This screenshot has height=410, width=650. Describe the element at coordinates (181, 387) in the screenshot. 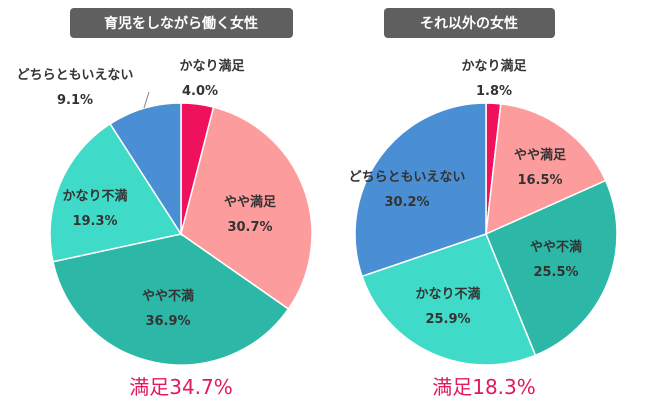

I see `chart1-summary: 満足34.7%` at that location.